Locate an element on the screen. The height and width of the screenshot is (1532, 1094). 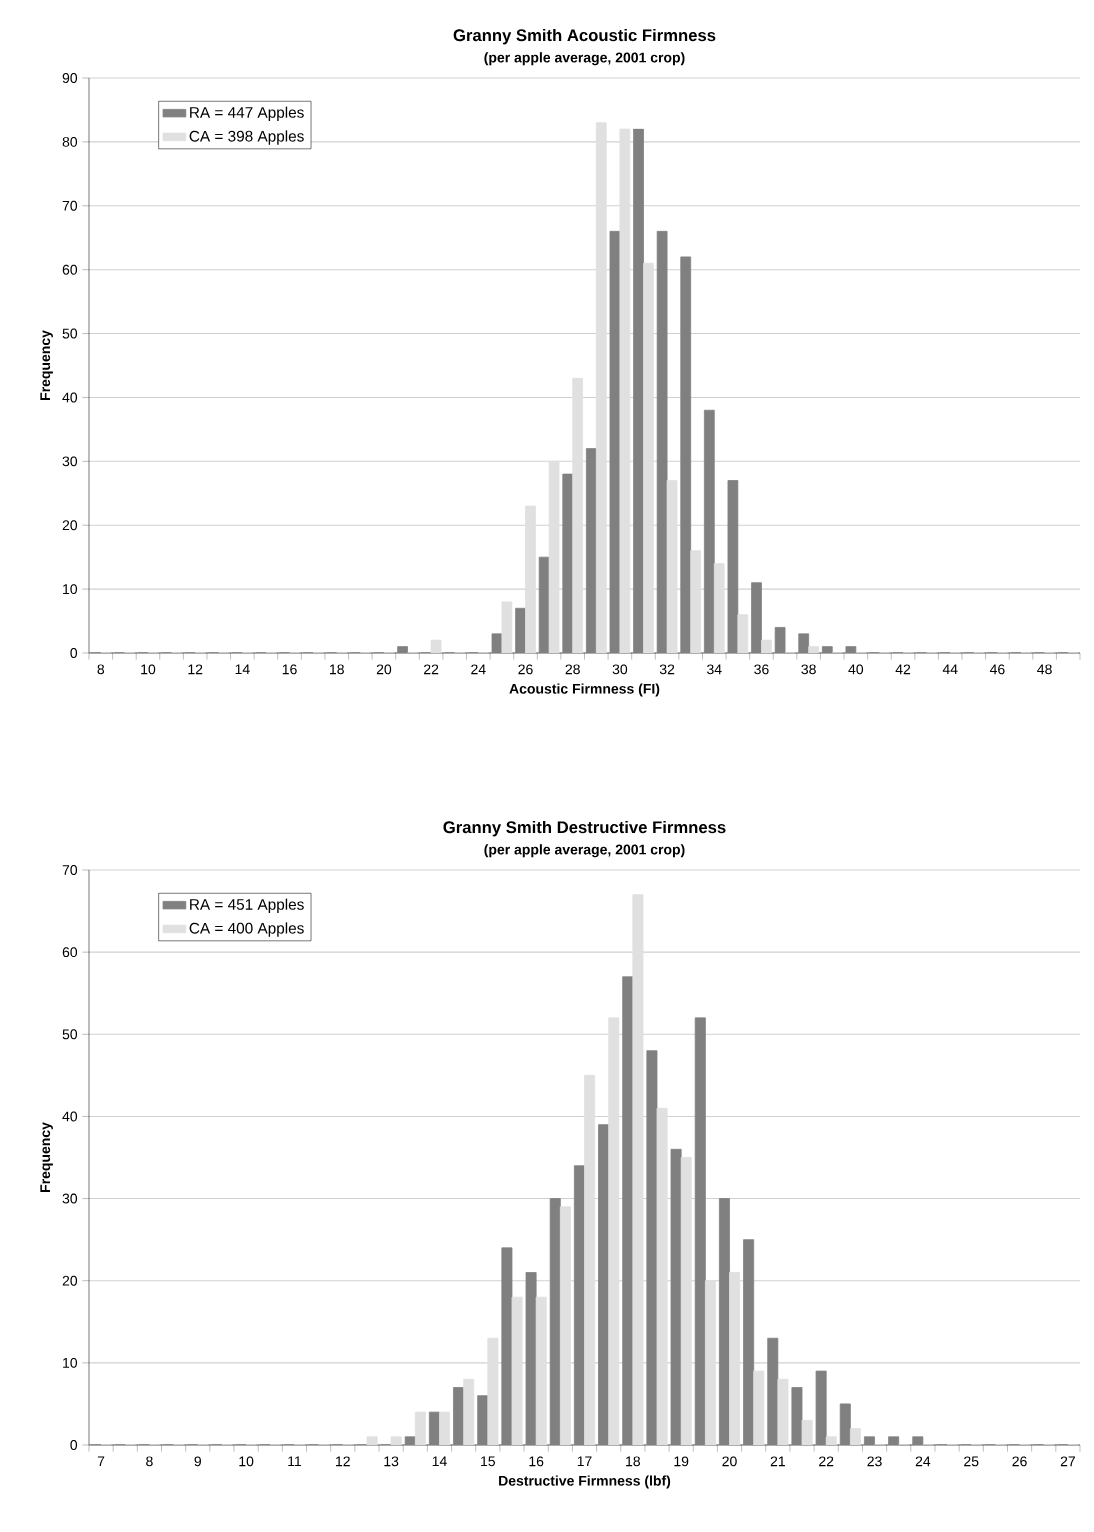
x-tick-label: 23 is located at coordinates (874, 1461).